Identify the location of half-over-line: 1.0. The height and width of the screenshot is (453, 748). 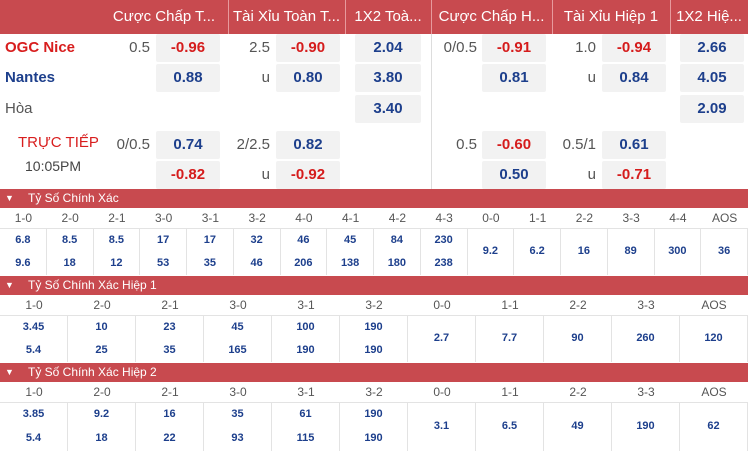
(585, 47).